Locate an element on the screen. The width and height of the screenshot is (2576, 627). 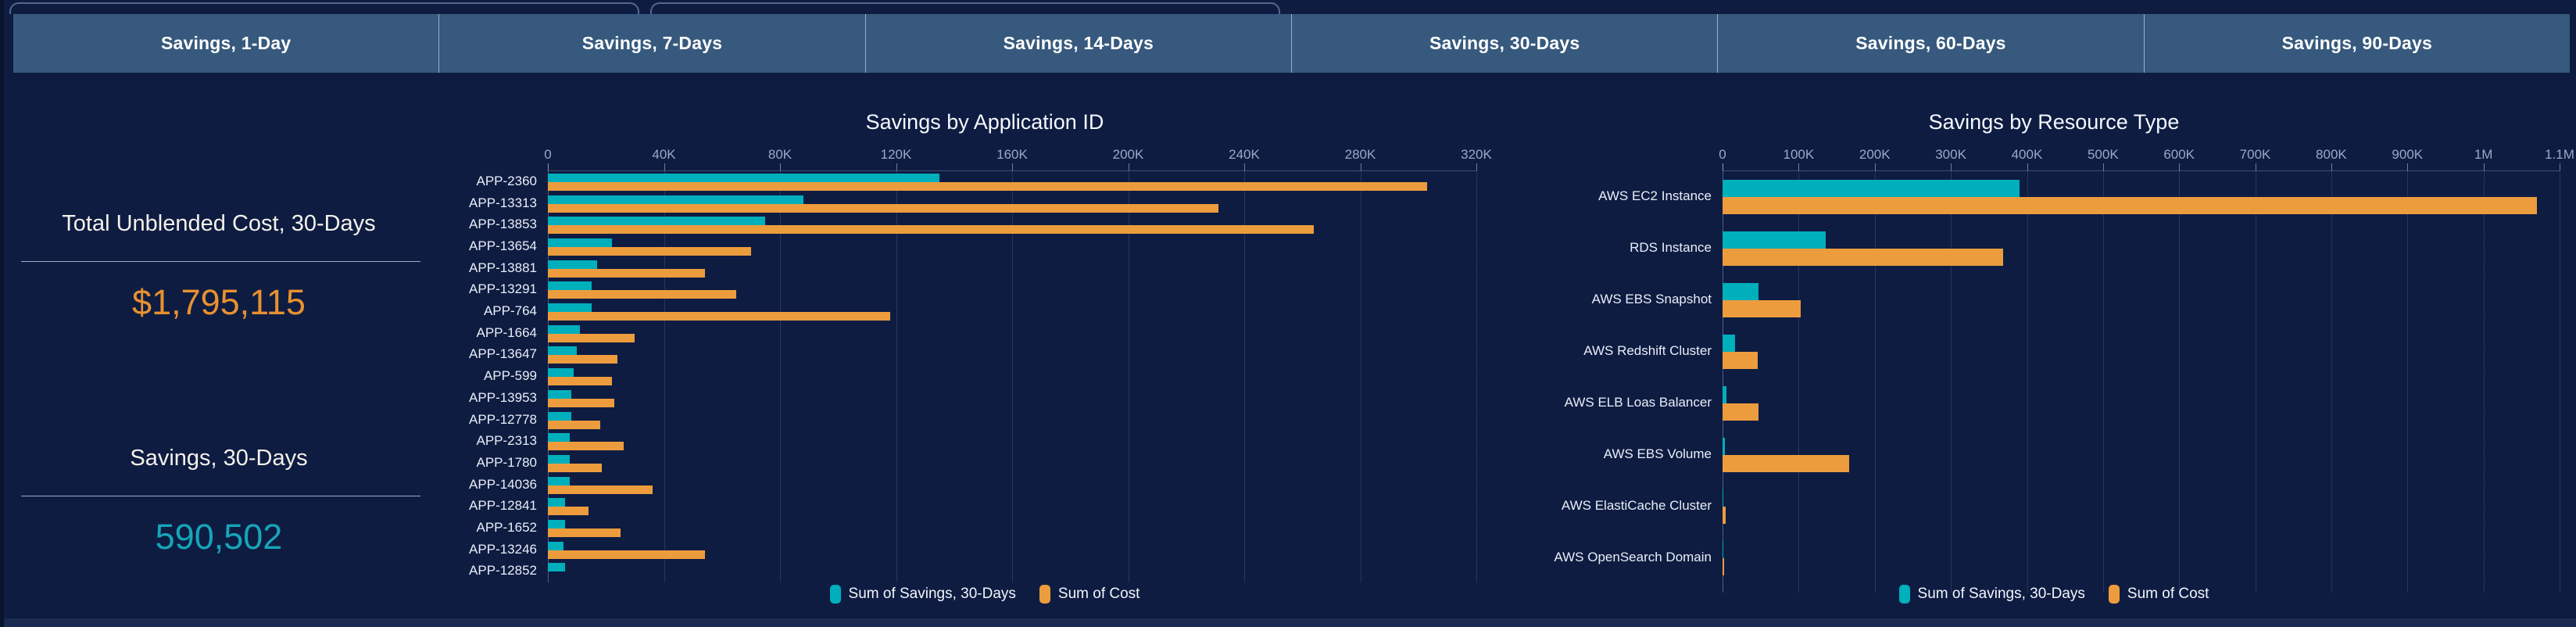
tab-savings-1-day: Savings, 1-Day is located at coordinates (226, 43).